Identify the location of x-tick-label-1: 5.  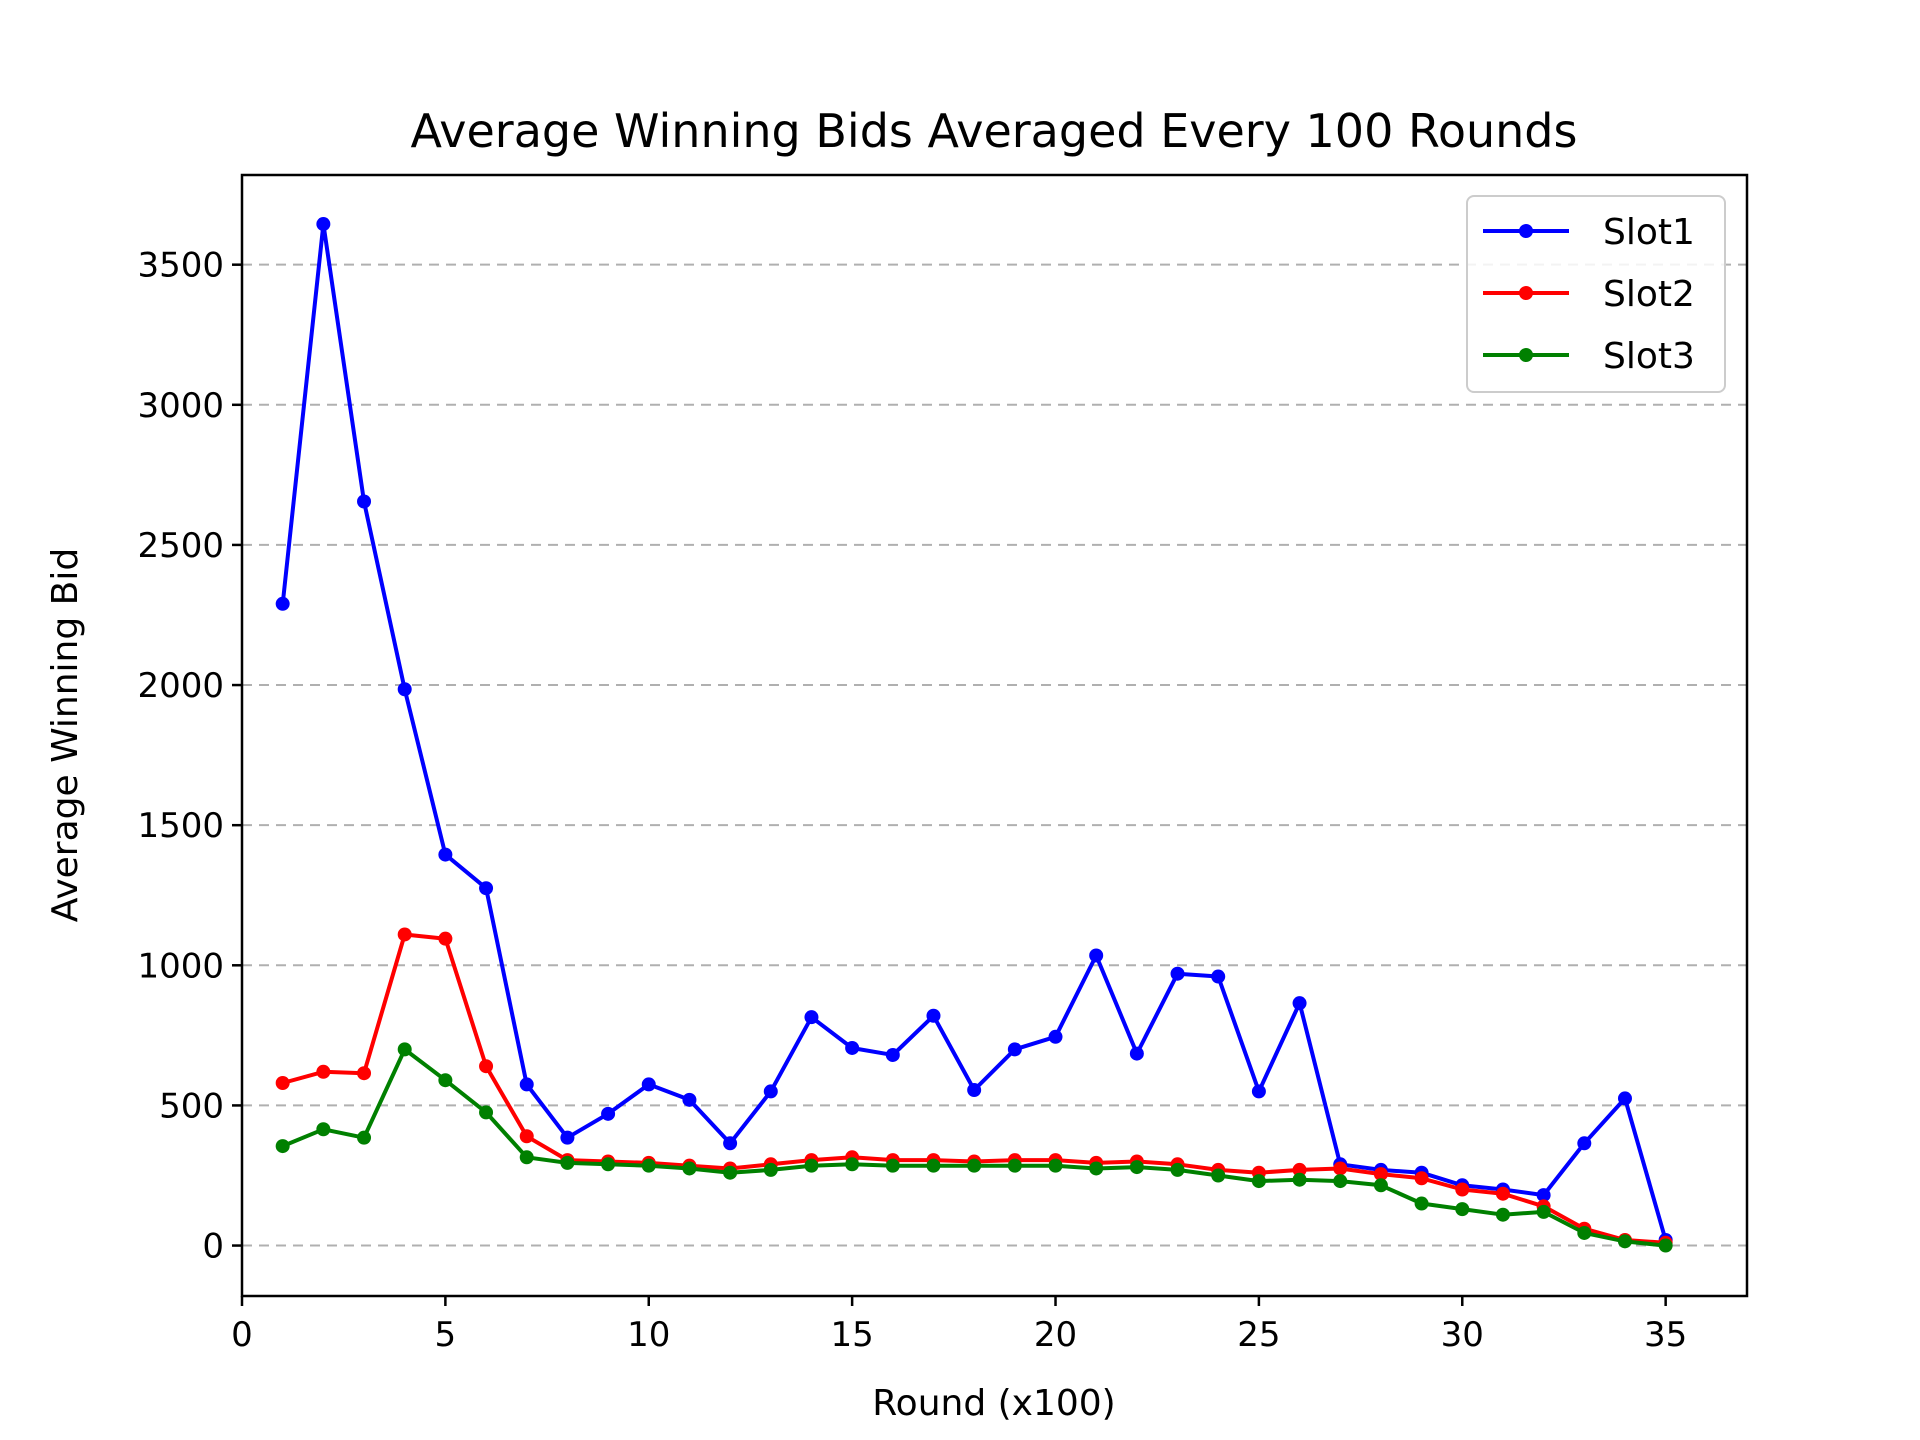
(446, 1335).